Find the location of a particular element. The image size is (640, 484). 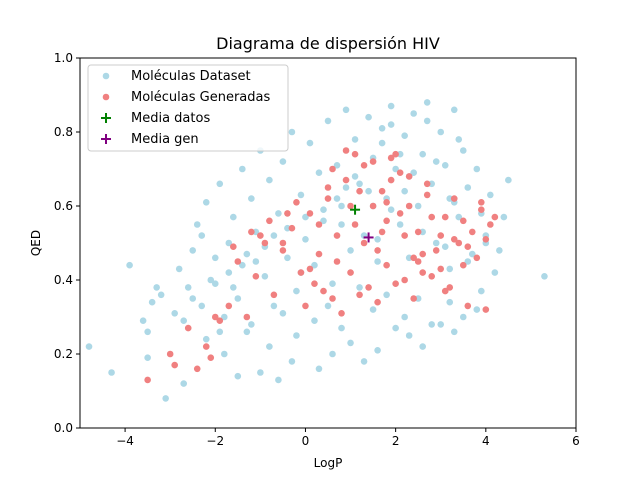

legend-label: Media gen is located at coordinates (165, 139).